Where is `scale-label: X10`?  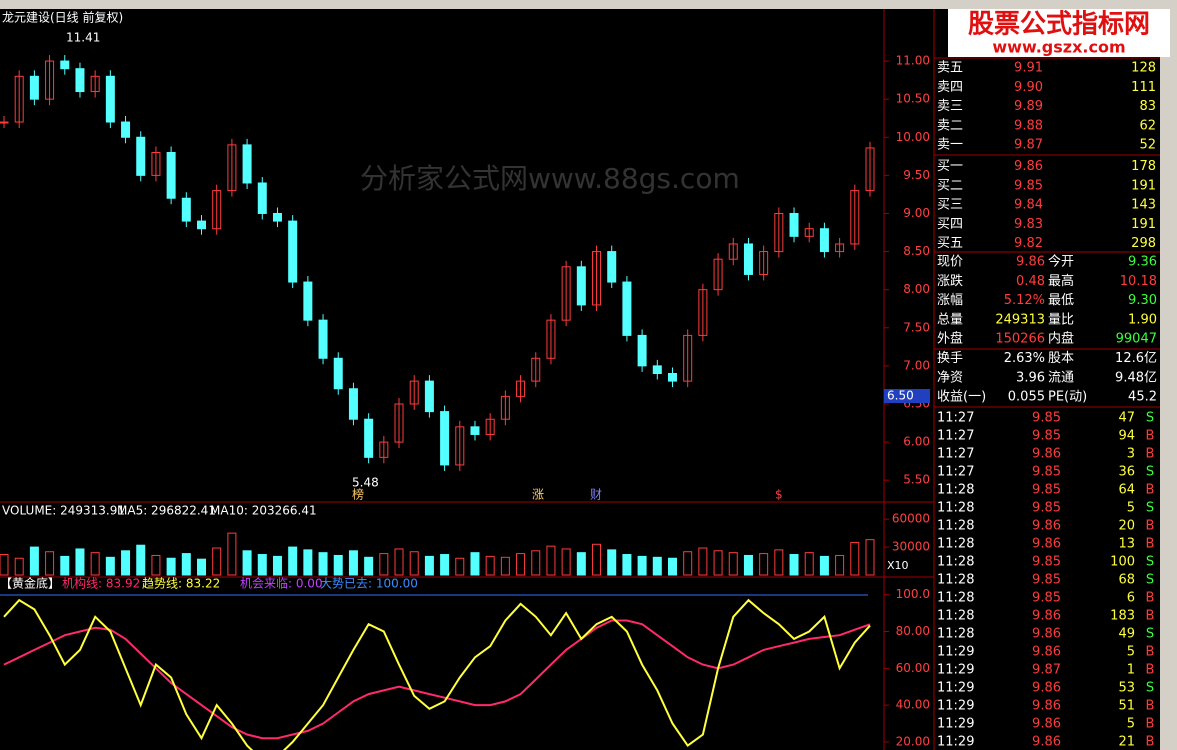
scale-label: X10 is located at coordinates (898, 565).